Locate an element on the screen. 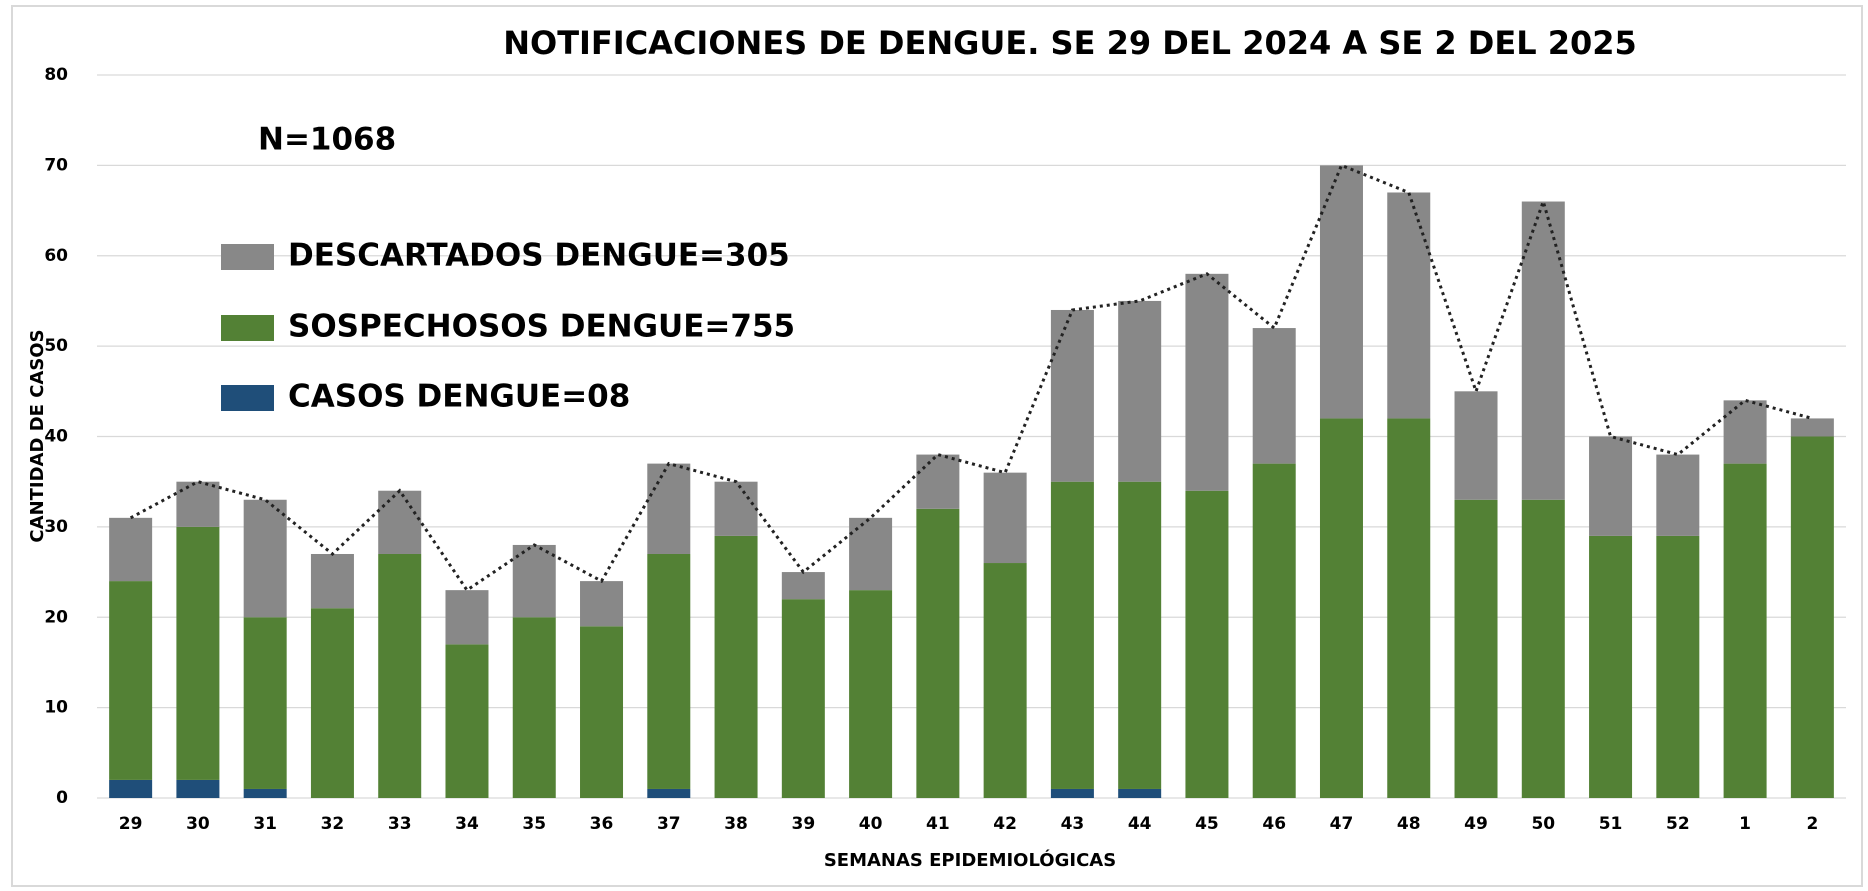  x-tick-label: 45 is located at coordinates (1207, 824).